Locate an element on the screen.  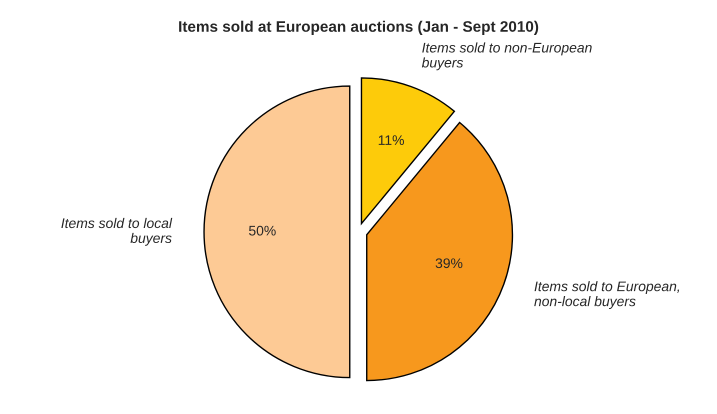
data-label: 39% is located at coordinates (449, 263).